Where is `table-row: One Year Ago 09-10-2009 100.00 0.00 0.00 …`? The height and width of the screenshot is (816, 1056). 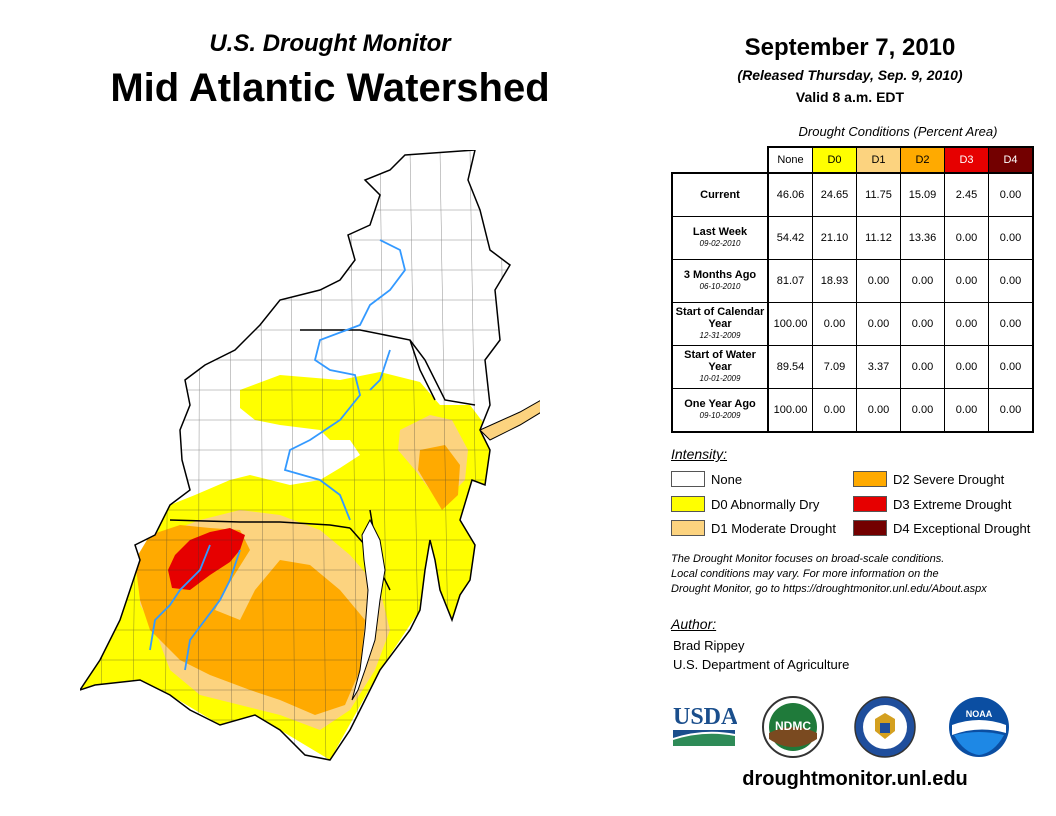
table-row: One Year Ago 09-10-2009 100.00 0.00 0.00 … is located at coordinates (852, 410).